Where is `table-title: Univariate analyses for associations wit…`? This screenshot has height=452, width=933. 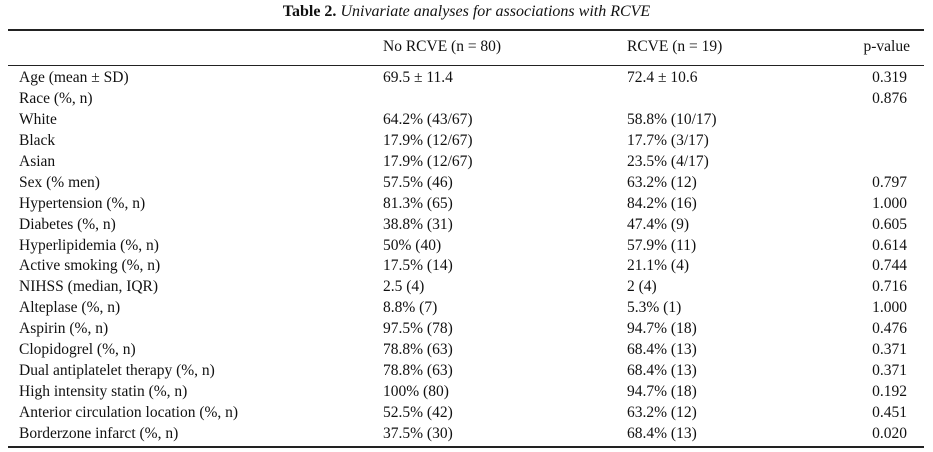
table-title: Univariate analyses for associations wit… is located at coordinates (495, 11).